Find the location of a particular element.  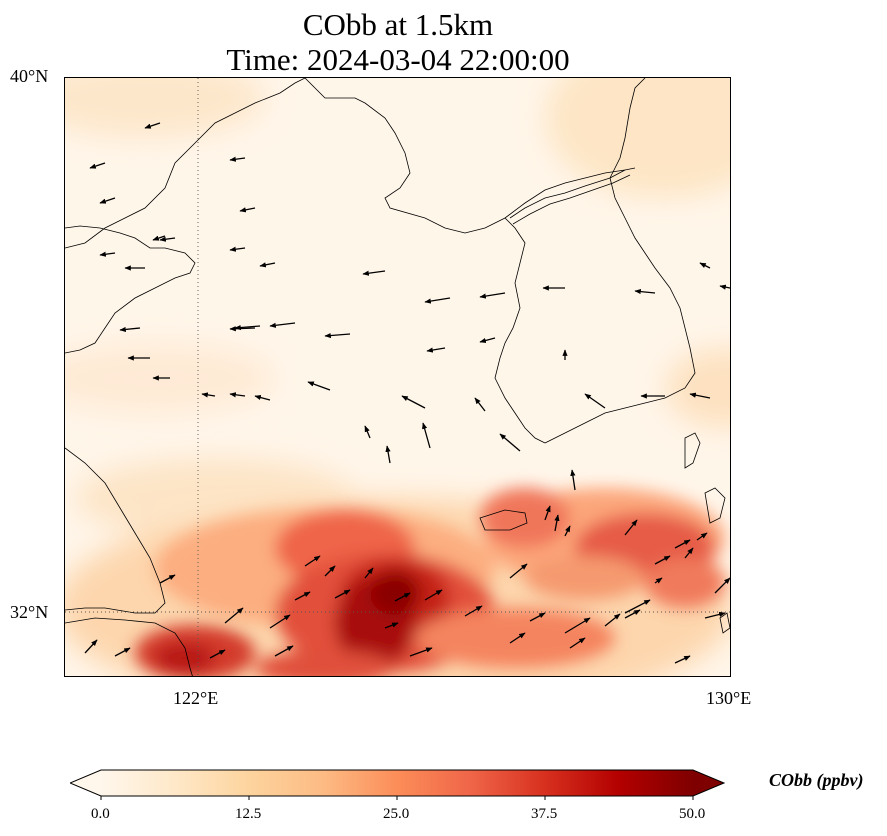

coast-shandong is located at coordinates (130, 289).